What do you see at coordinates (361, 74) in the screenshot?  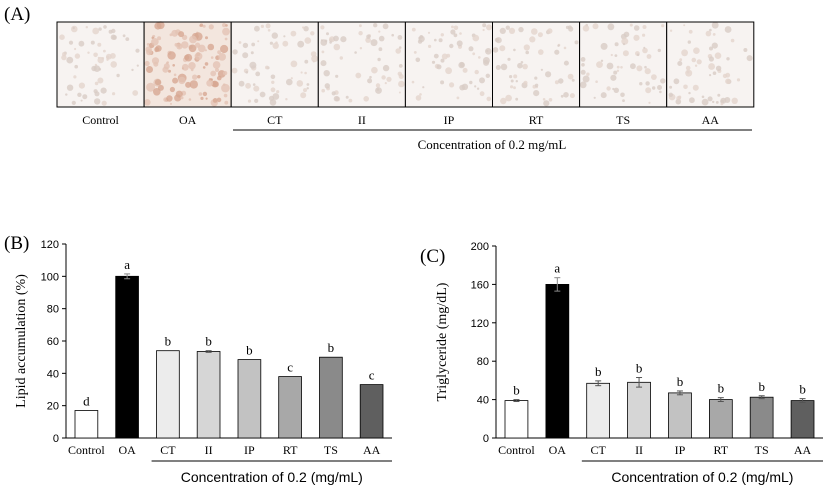 I see `micrograph-ii: II` at bounding box center [361, 74].